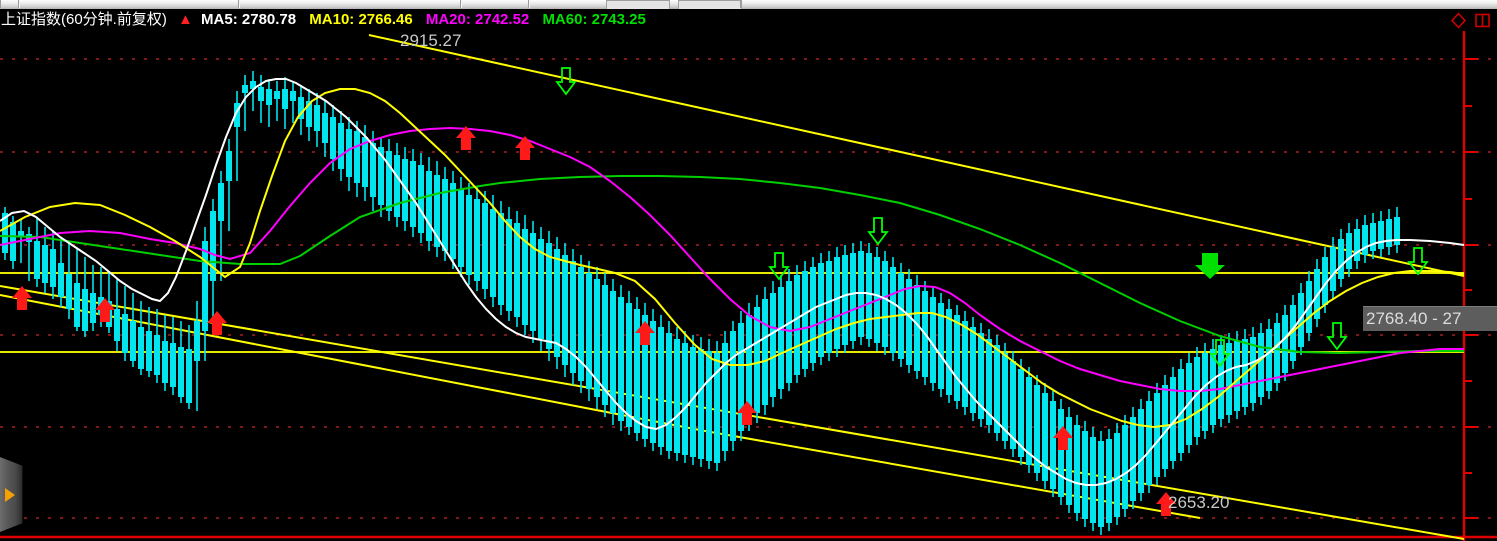  I want to click on right-triangle-icon, so click(10, 495).